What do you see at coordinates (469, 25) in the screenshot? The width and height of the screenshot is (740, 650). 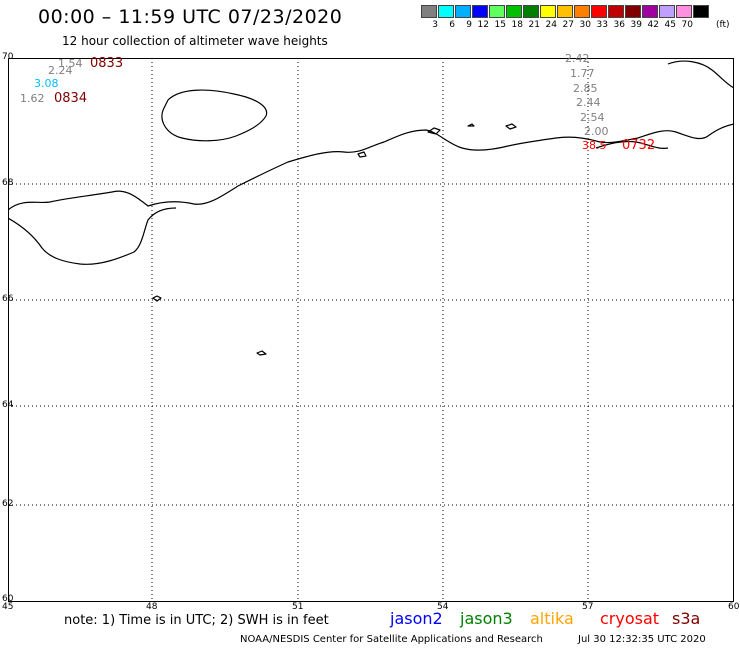 I see `scale-label: 9` at bounding box center [469, 25].